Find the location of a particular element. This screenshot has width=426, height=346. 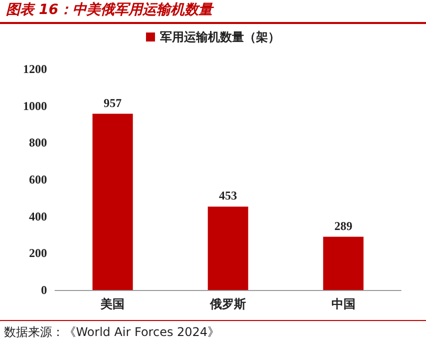

y-tick-label: 800 is located at coordinates (38, 143).